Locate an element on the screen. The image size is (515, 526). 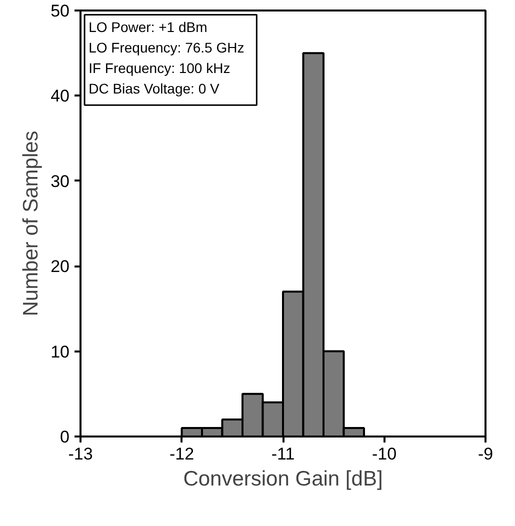
y-tick-label: 30 is located at coordinates (60, 181).